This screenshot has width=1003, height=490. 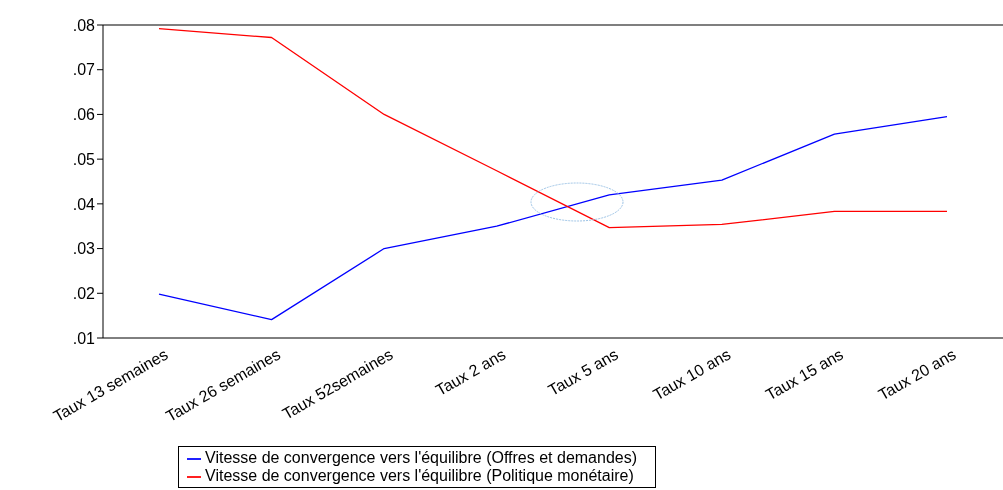 I want to click on x-tick-label: Taux 10 ans, so click(x=692, y=374).